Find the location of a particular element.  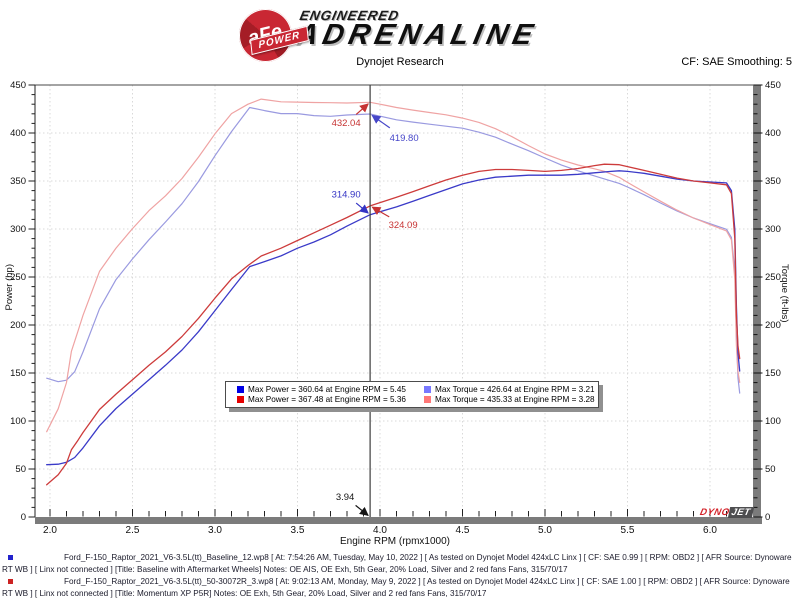

svg-text: 3.0 is located at coordinates (215, 530).